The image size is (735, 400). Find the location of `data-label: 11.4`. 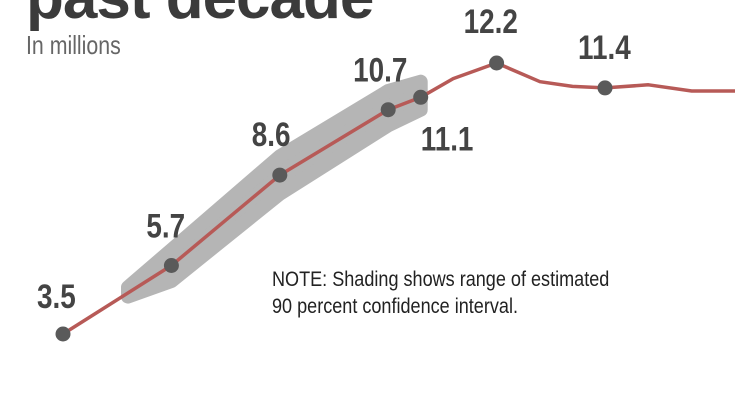

data-label: 11.4 is located at coordinates (604, 47).